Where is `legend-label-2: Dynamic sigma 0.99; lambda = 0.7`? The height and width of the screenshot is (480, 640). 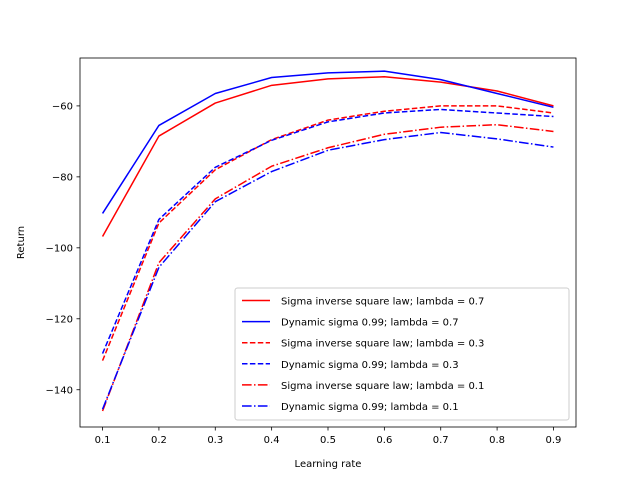
legend-label-2: Dynamic sigma 0.99; lambda = 0.7 is located at coordinates (370, 323).